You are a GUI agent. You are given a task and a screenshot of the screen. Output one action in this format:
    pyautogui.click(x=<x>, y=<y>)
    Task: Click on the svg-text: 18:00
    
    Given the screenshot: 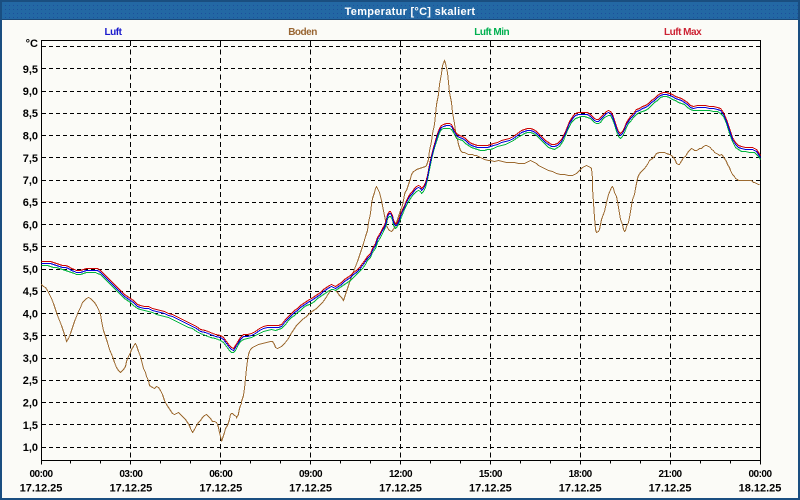 What is the action you would take?
    pyautogui.click(x=581, y=474)
    